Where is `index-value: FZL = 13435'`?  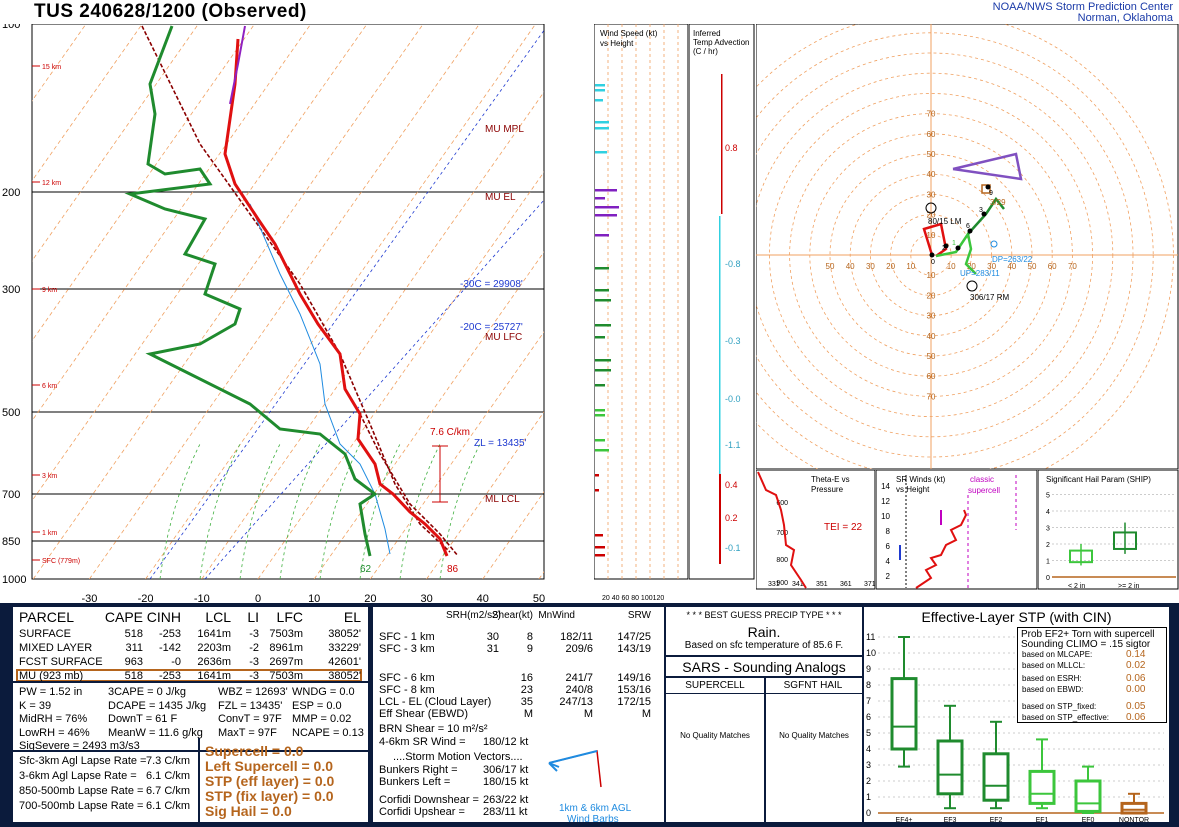 index-value: FZL = 13435' is located at coordinates (250, 705).